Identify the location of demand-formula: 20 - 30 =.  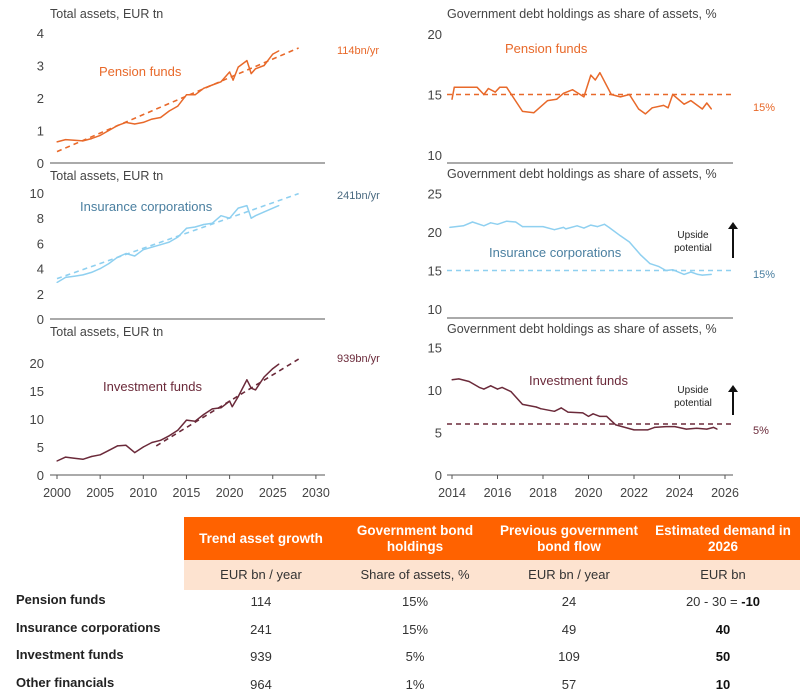
(713, 601).